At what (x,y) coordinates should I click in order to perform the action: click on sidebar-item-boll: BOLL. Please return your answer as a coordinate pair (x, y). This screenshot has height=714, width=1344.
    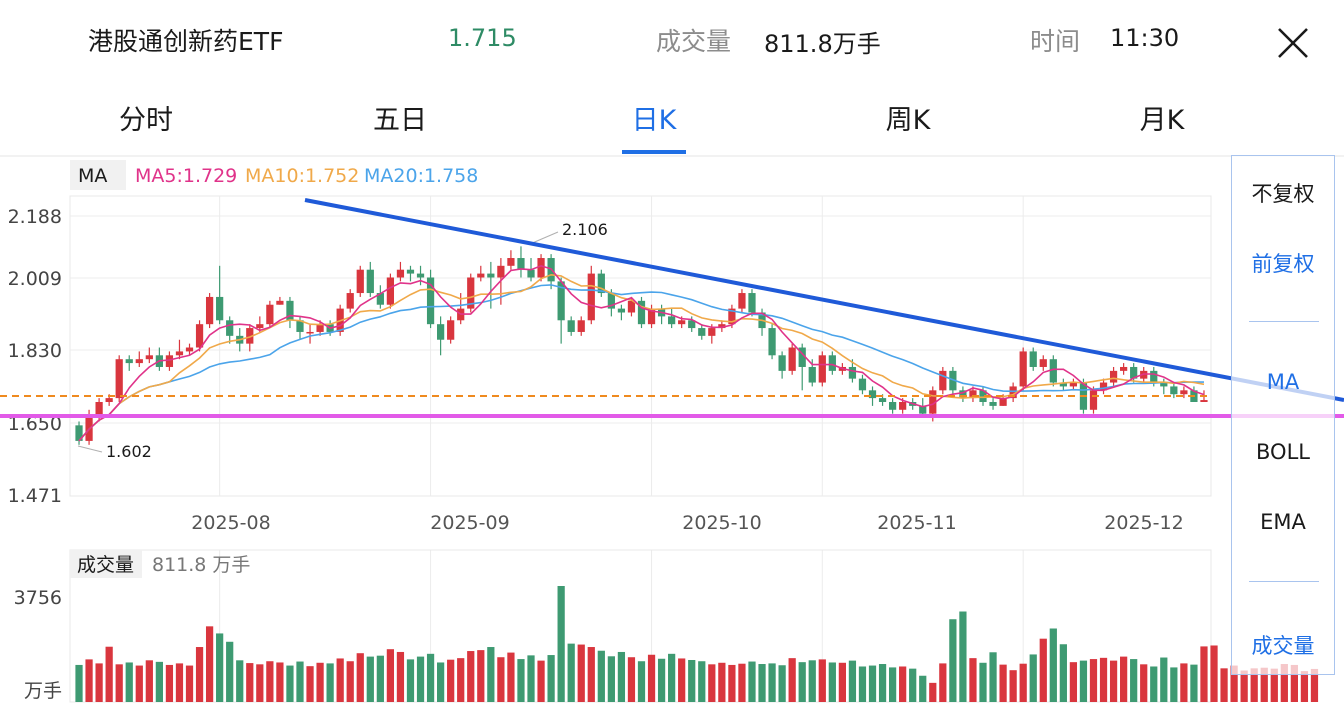
    Looking at the image, I should click on (1283, 452).